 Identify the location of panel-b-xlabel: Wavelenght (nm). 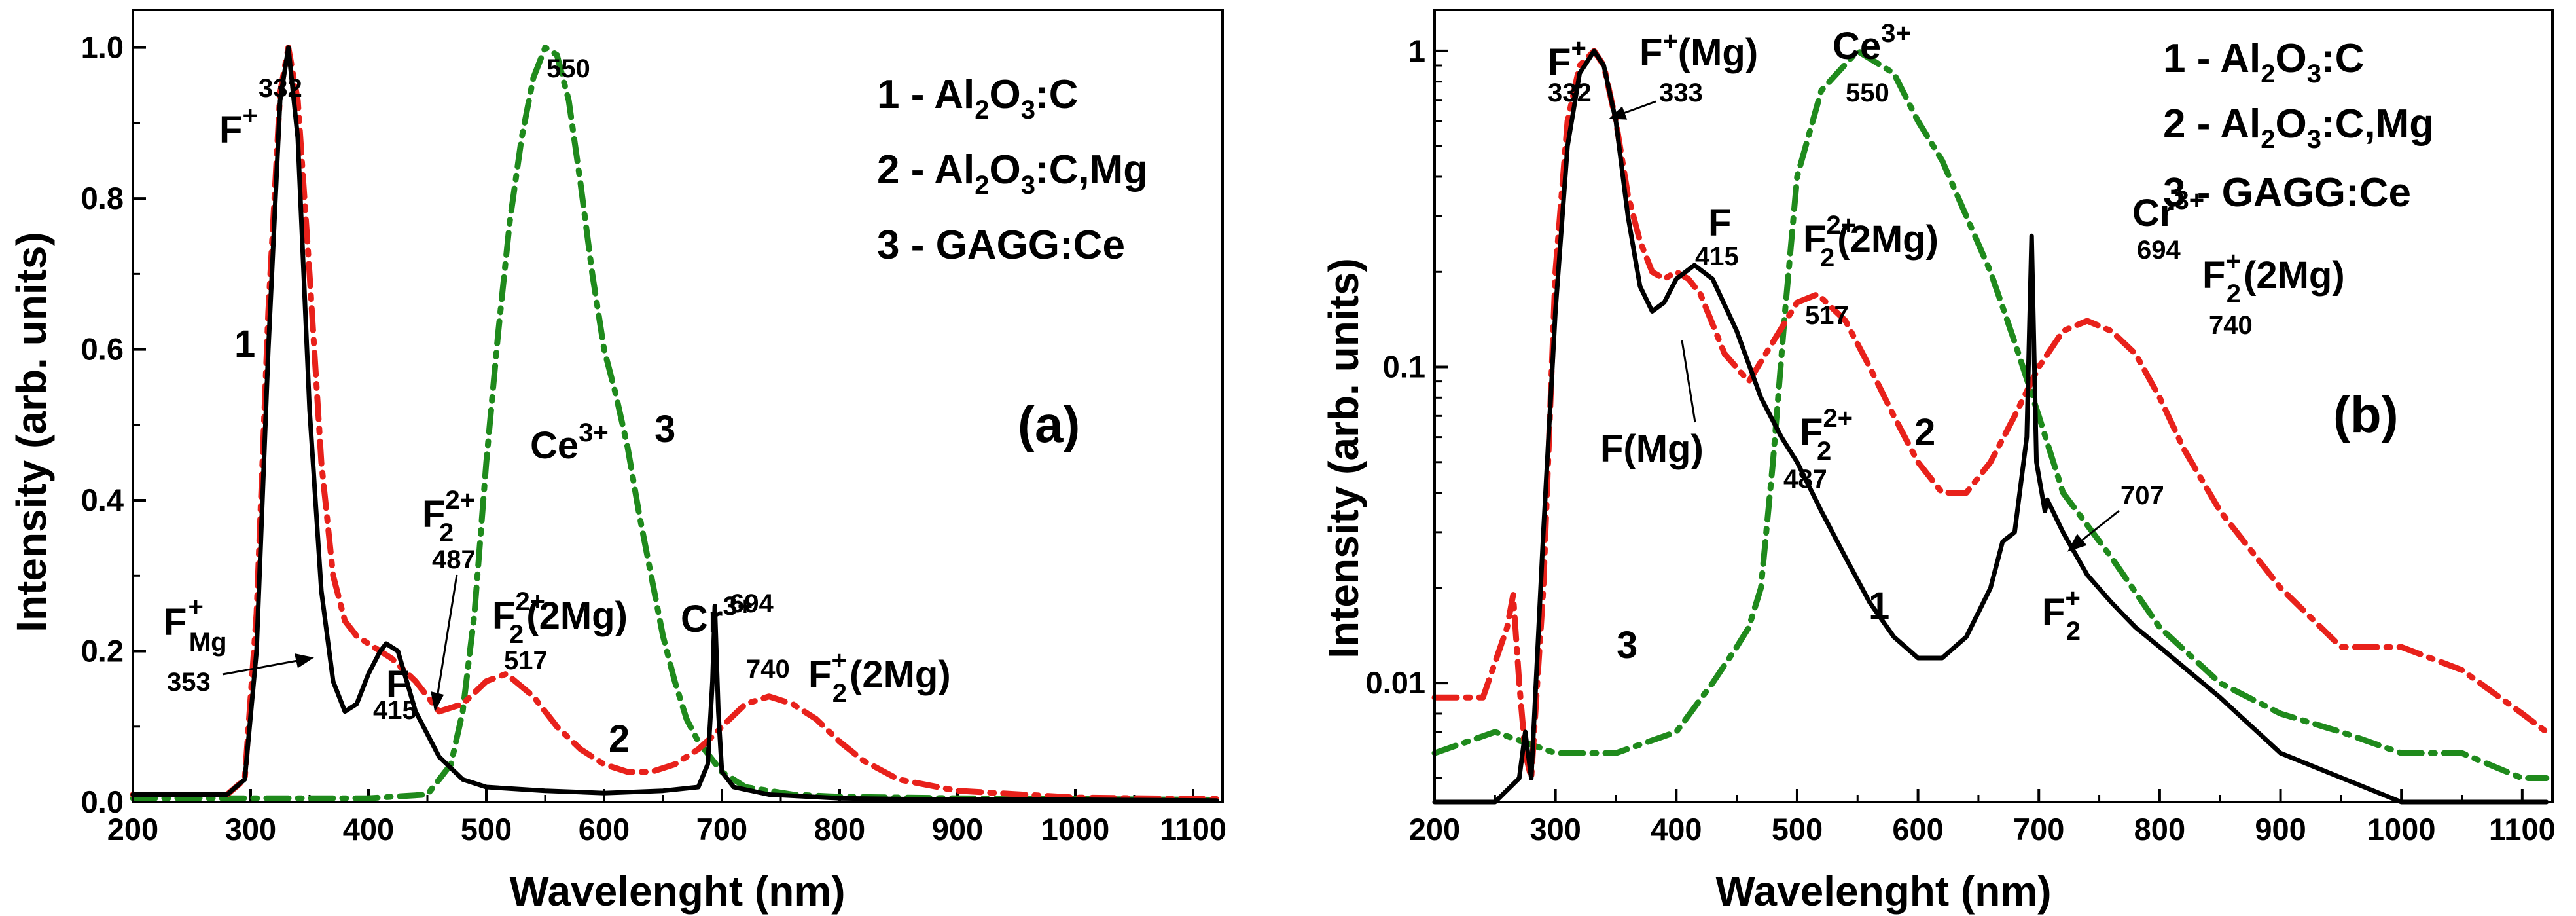
(1883, 892).